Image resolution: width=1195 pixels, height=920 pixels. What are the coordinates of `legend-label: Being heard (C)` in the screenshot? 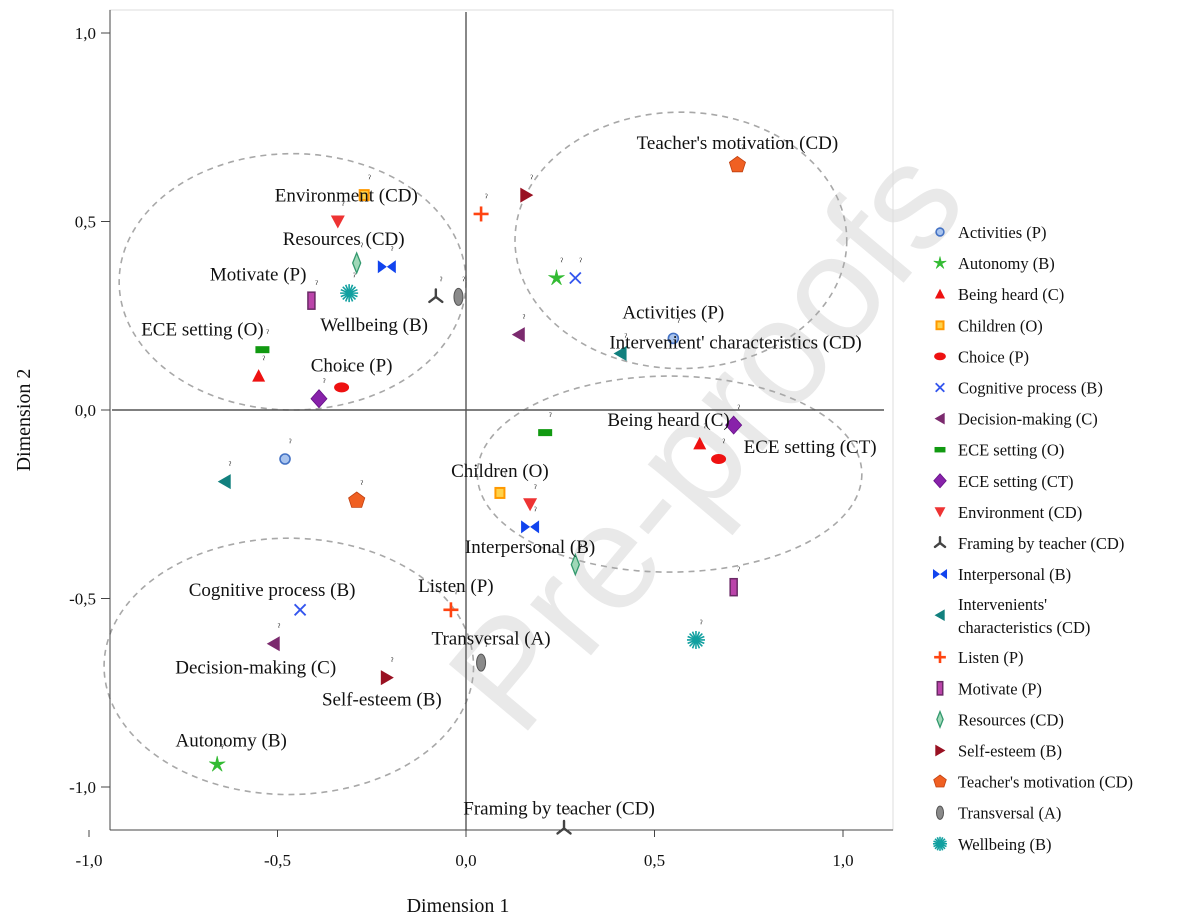 It's located at (1011, 294).